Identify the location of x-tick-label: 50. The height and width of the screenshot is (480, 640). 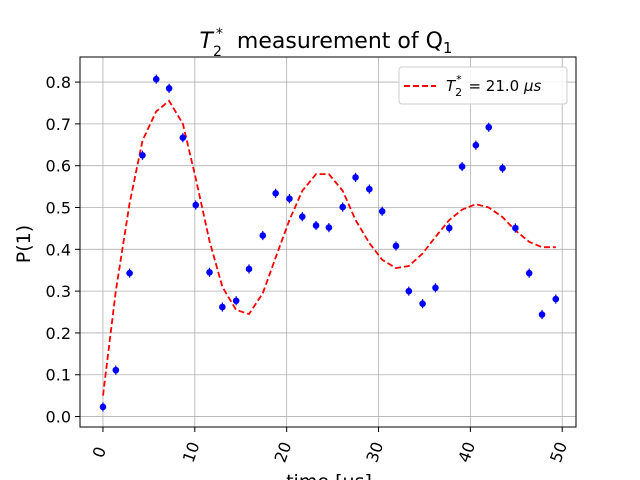
(558, 452).